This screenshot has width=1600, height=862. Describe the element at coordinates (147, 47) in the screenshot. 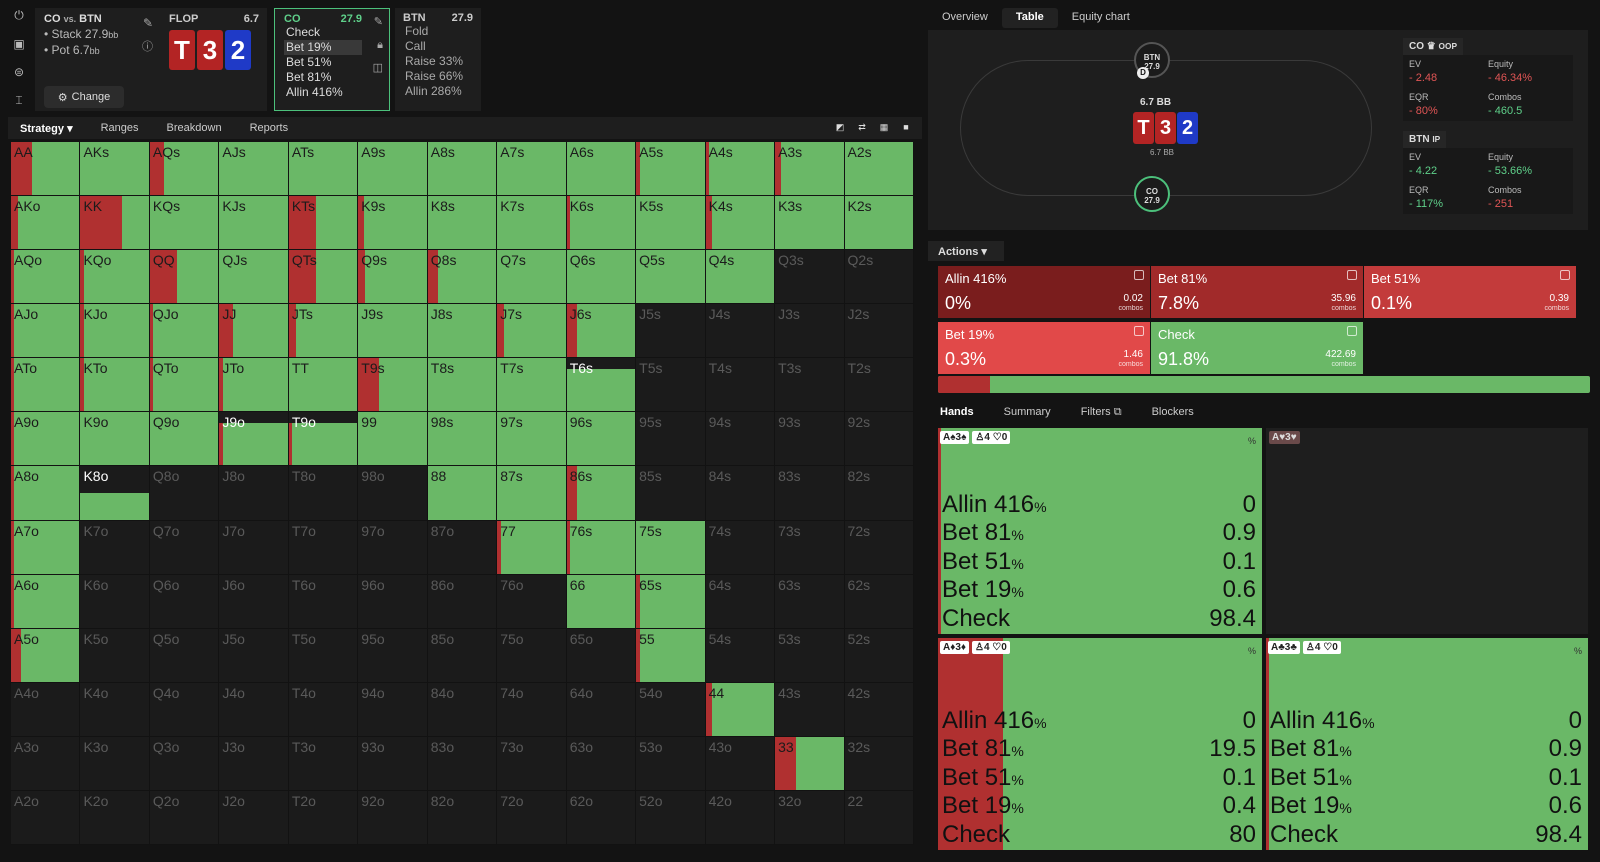

I see `info-icon: ⓘ` at that location.